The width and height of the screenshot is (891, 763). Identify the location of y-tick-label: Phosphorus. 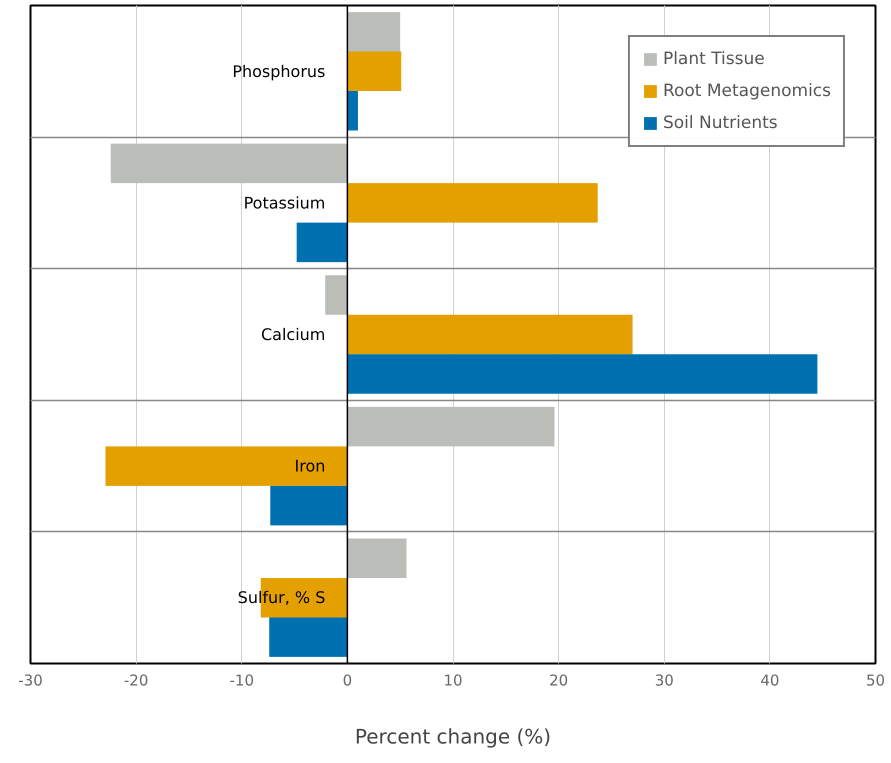
(279, 71).